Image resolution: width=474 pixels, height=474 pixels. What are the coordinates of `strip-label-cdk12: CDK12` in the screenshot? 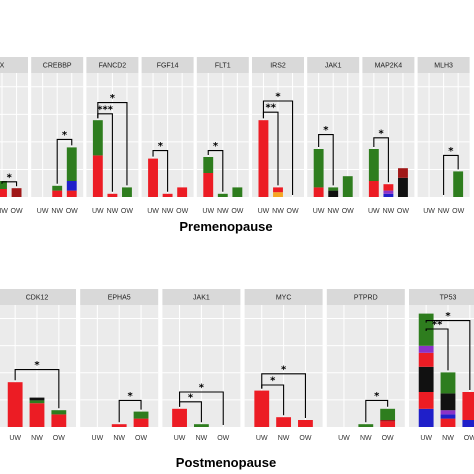 It's located at (37, 298).